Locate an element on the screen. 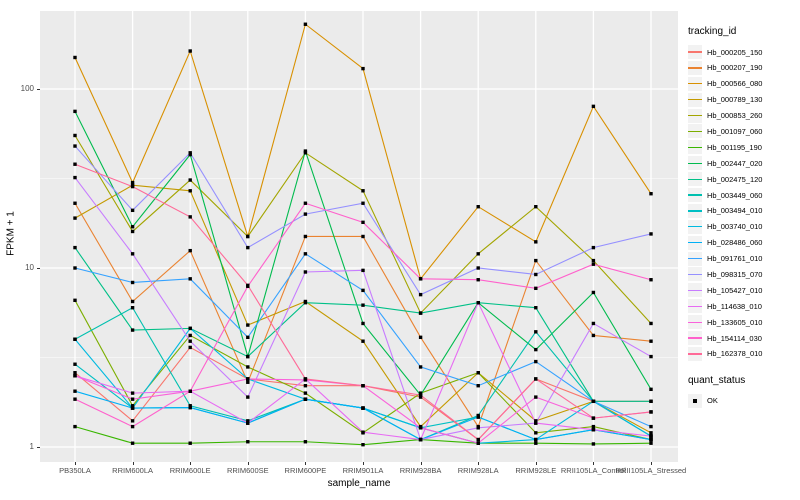 This screenshot has height=500, width=800. legend-item-label: Hb_002475_120 is located at coordinates (735, 179).